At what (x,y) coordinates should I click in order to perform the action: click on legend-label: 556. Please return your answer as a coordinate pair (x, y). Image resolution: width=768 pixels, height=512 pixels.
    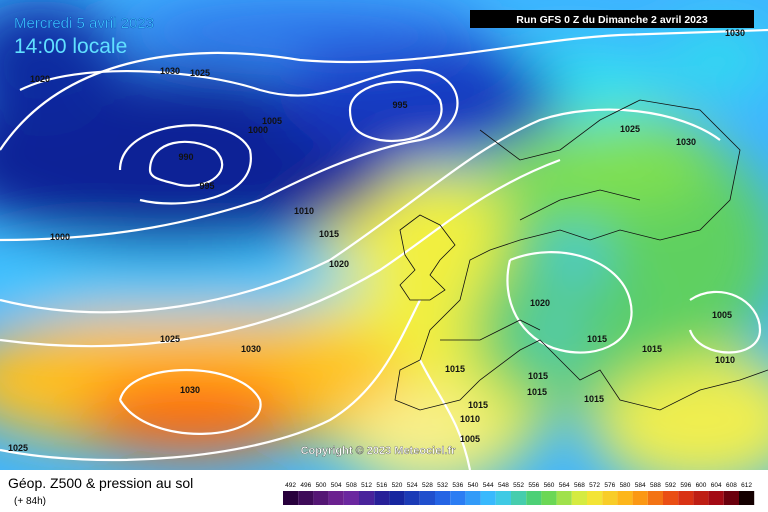
    Looking at the image, I should click on (533, 485).